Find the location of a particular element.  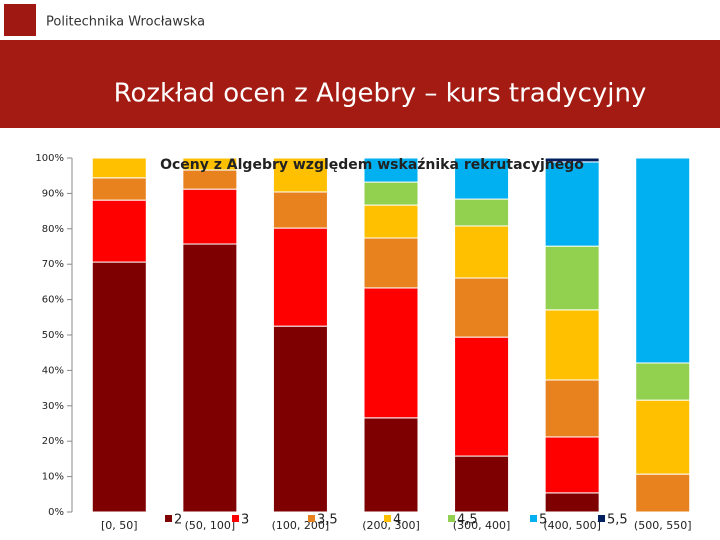

logo-text: Politechnika Wrocławska is located at coordinates (125, 22).